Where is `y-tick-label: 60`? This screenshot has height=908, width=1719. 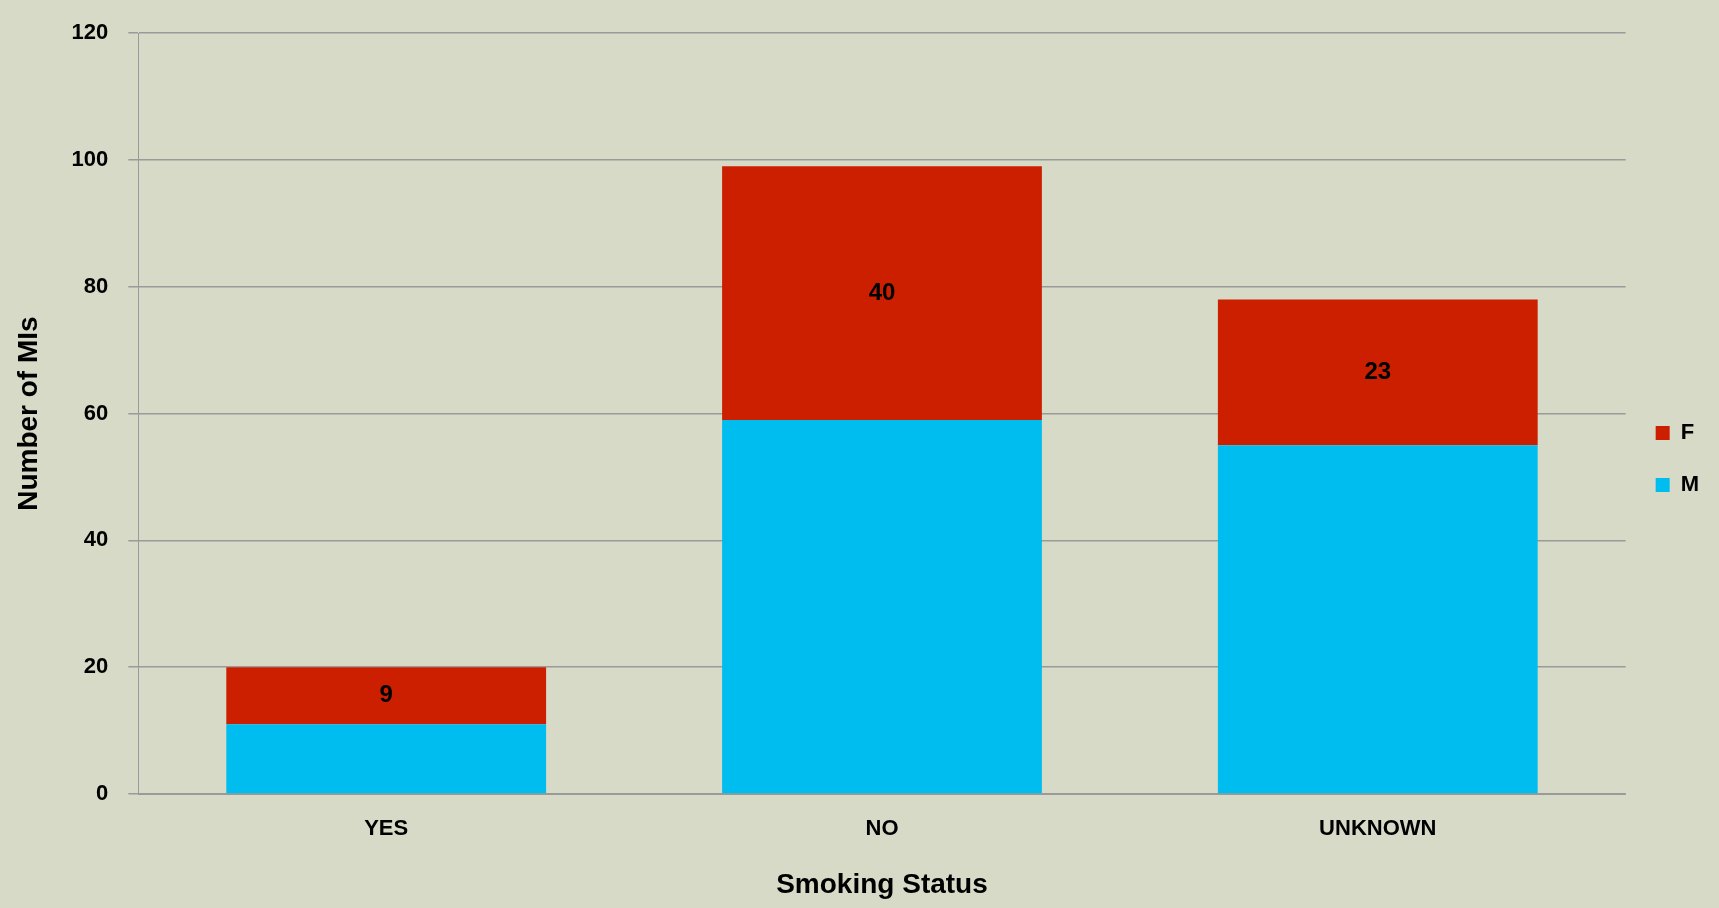
y-tick-label: 60 is located at coordinates (96, 412).